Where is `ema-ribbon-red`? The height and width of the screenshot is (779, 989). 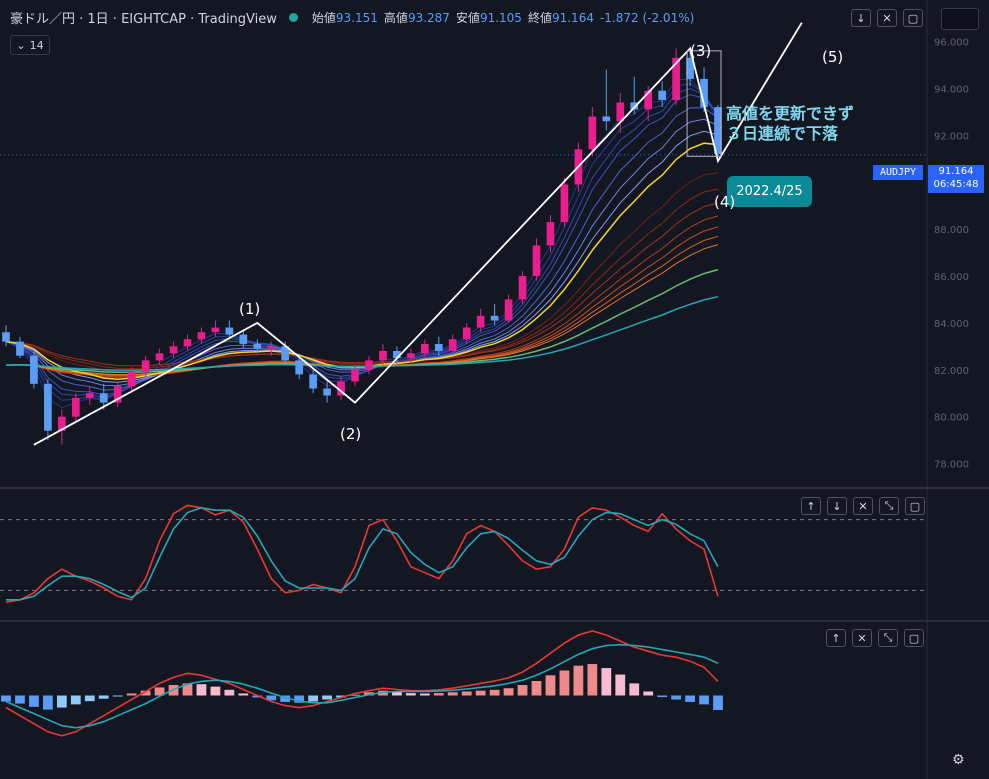
ema-ribbon-red is located at coordinates (362, 301).